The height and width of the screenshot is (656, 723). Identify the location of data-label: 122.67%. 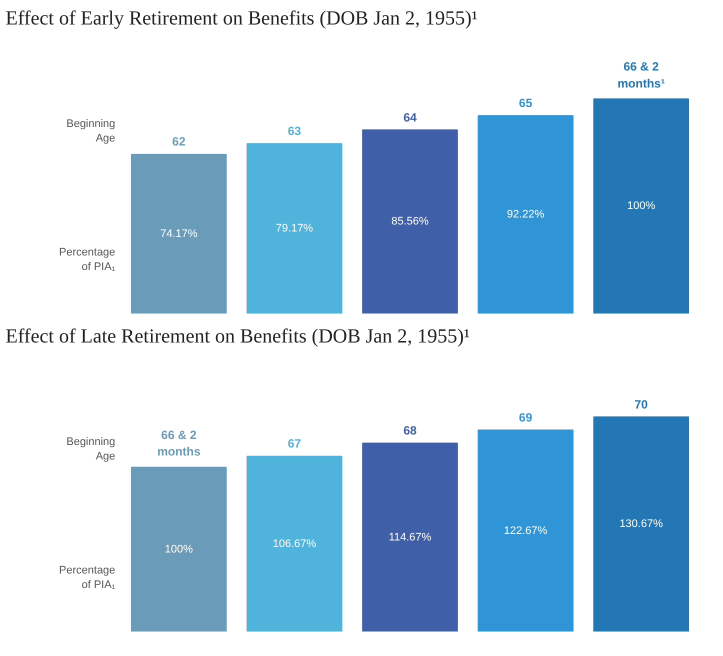
(526, 530).